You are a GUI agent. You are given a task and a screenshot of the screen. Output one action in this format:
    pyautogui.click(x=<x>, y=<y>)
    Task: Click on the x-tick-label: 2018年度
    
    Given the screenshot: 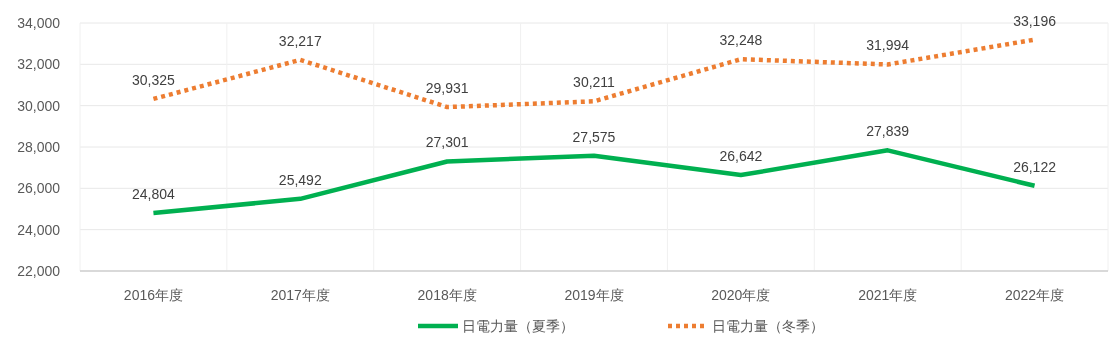 What is the action you would take?
    pyautogui.click(x=447, y=295)
    